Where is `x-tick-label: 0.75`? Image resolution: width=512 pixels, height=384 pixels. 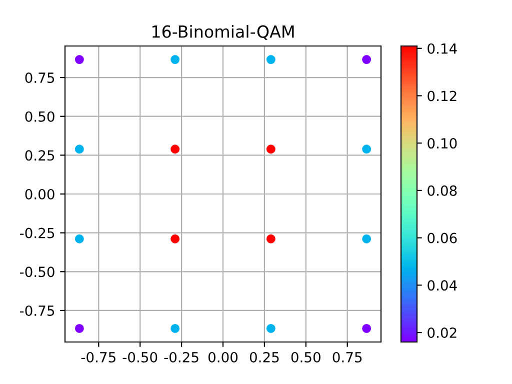
x-tick-label: 0.75 is located at coordinates (347, 357).